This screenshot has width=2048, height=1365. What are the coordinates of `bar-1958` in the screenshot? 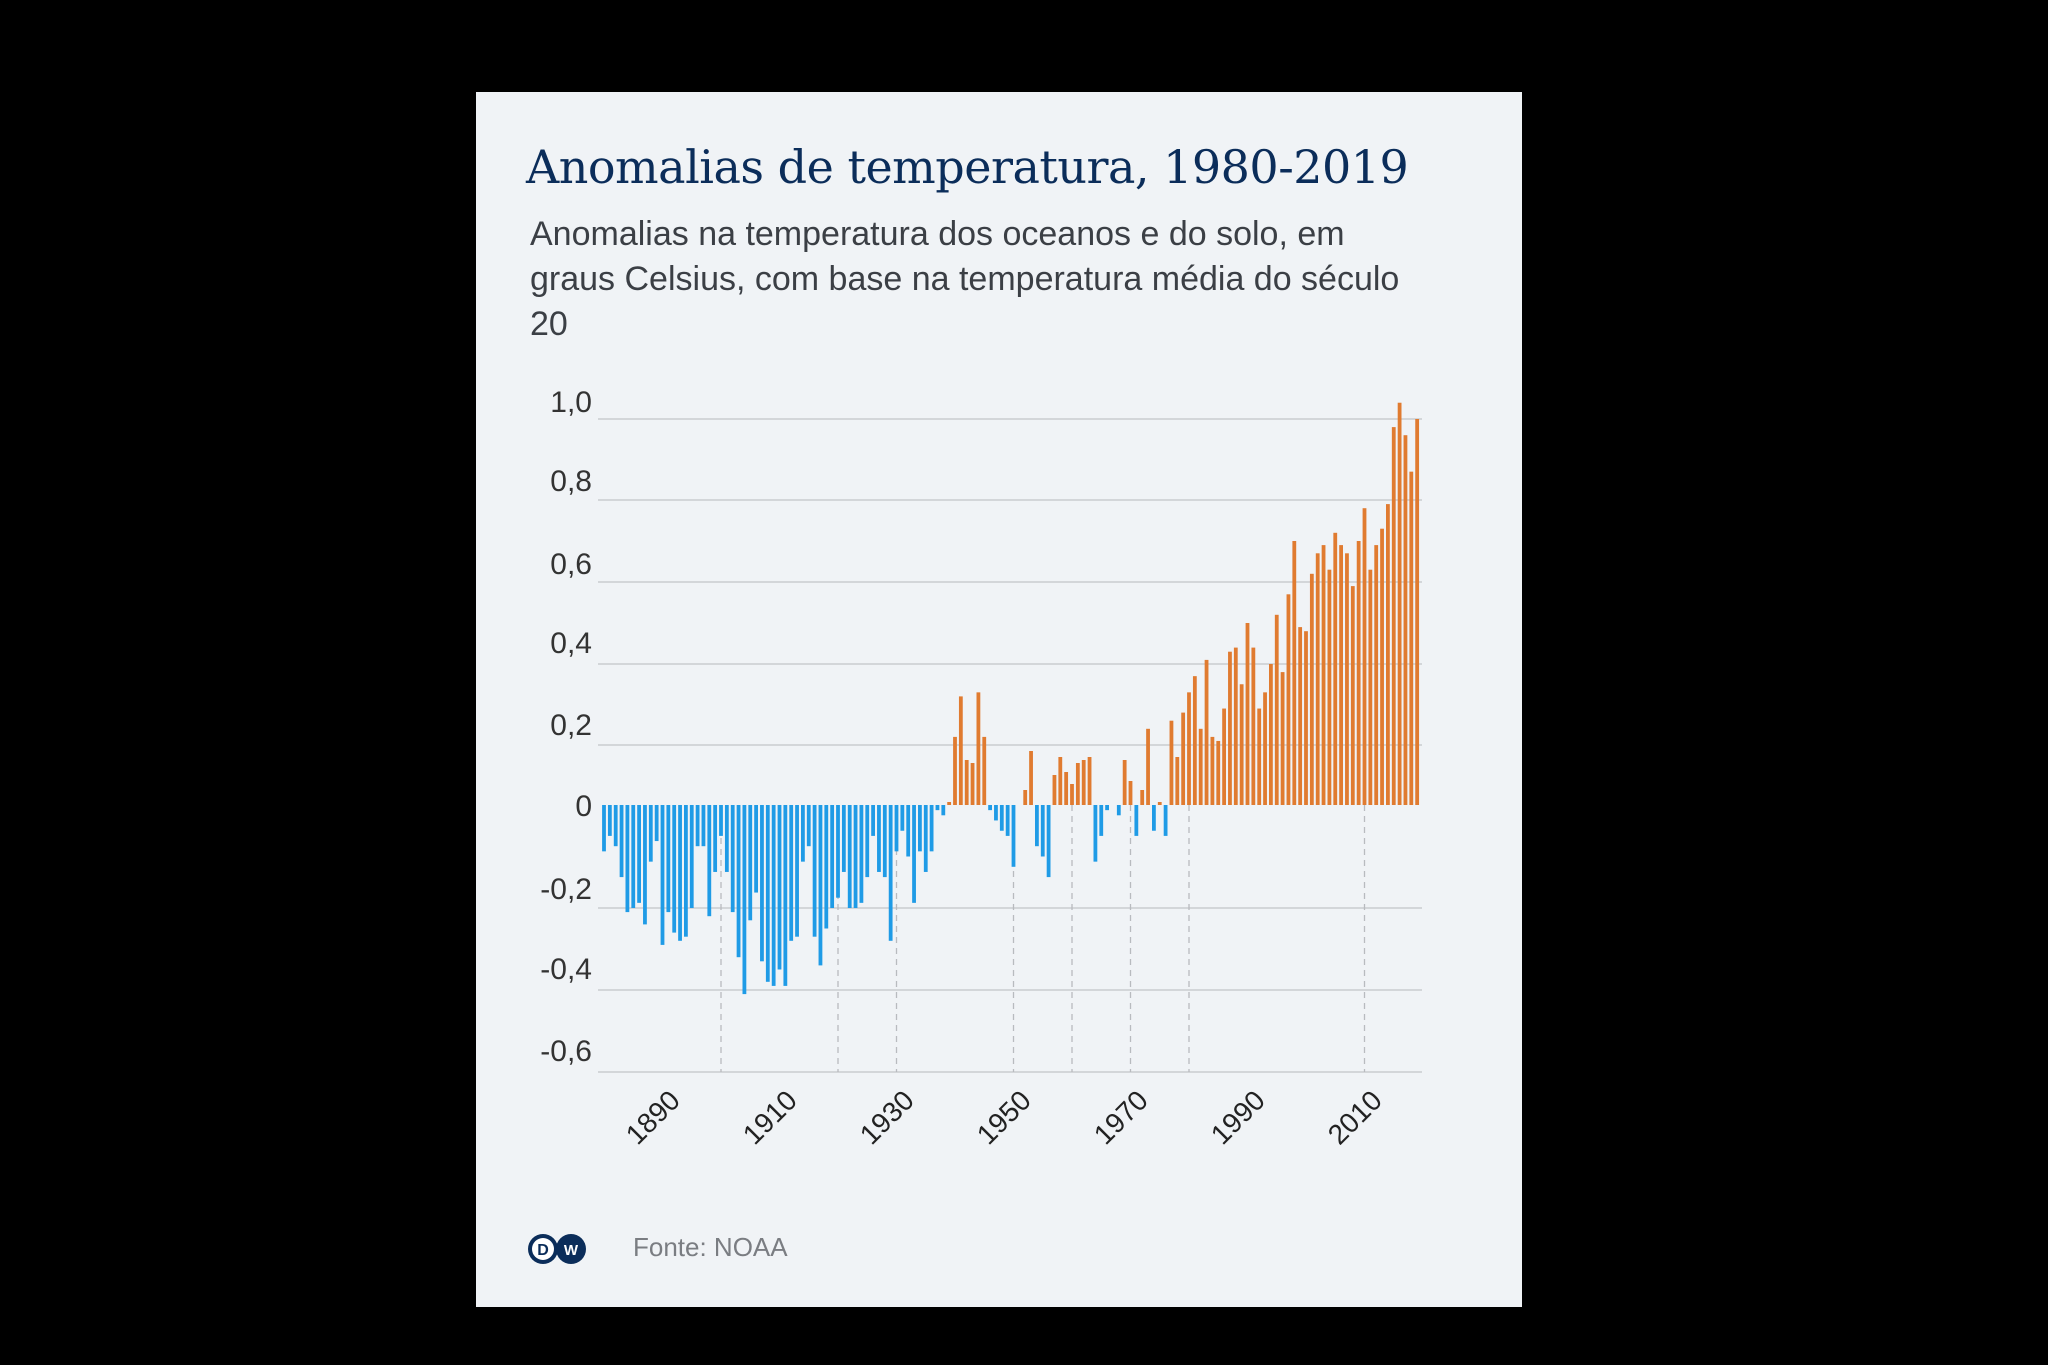 It's located at (1060, 781).